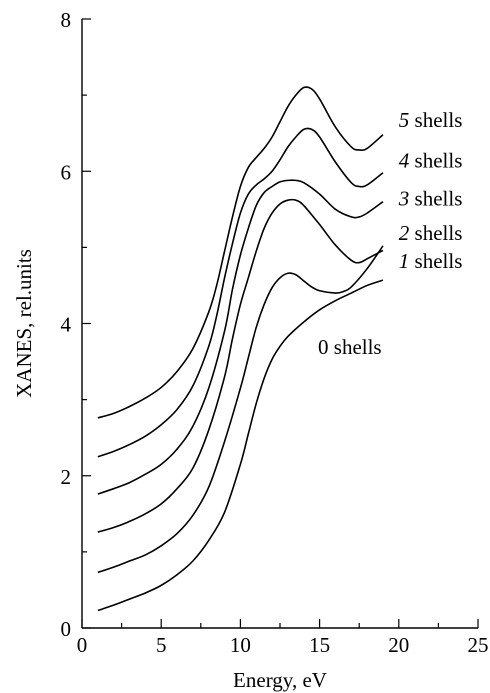 The width and height of the screenshot is (490, 693). I want to click on y-axis-title: XANES, rel.units, so click(24, 323).